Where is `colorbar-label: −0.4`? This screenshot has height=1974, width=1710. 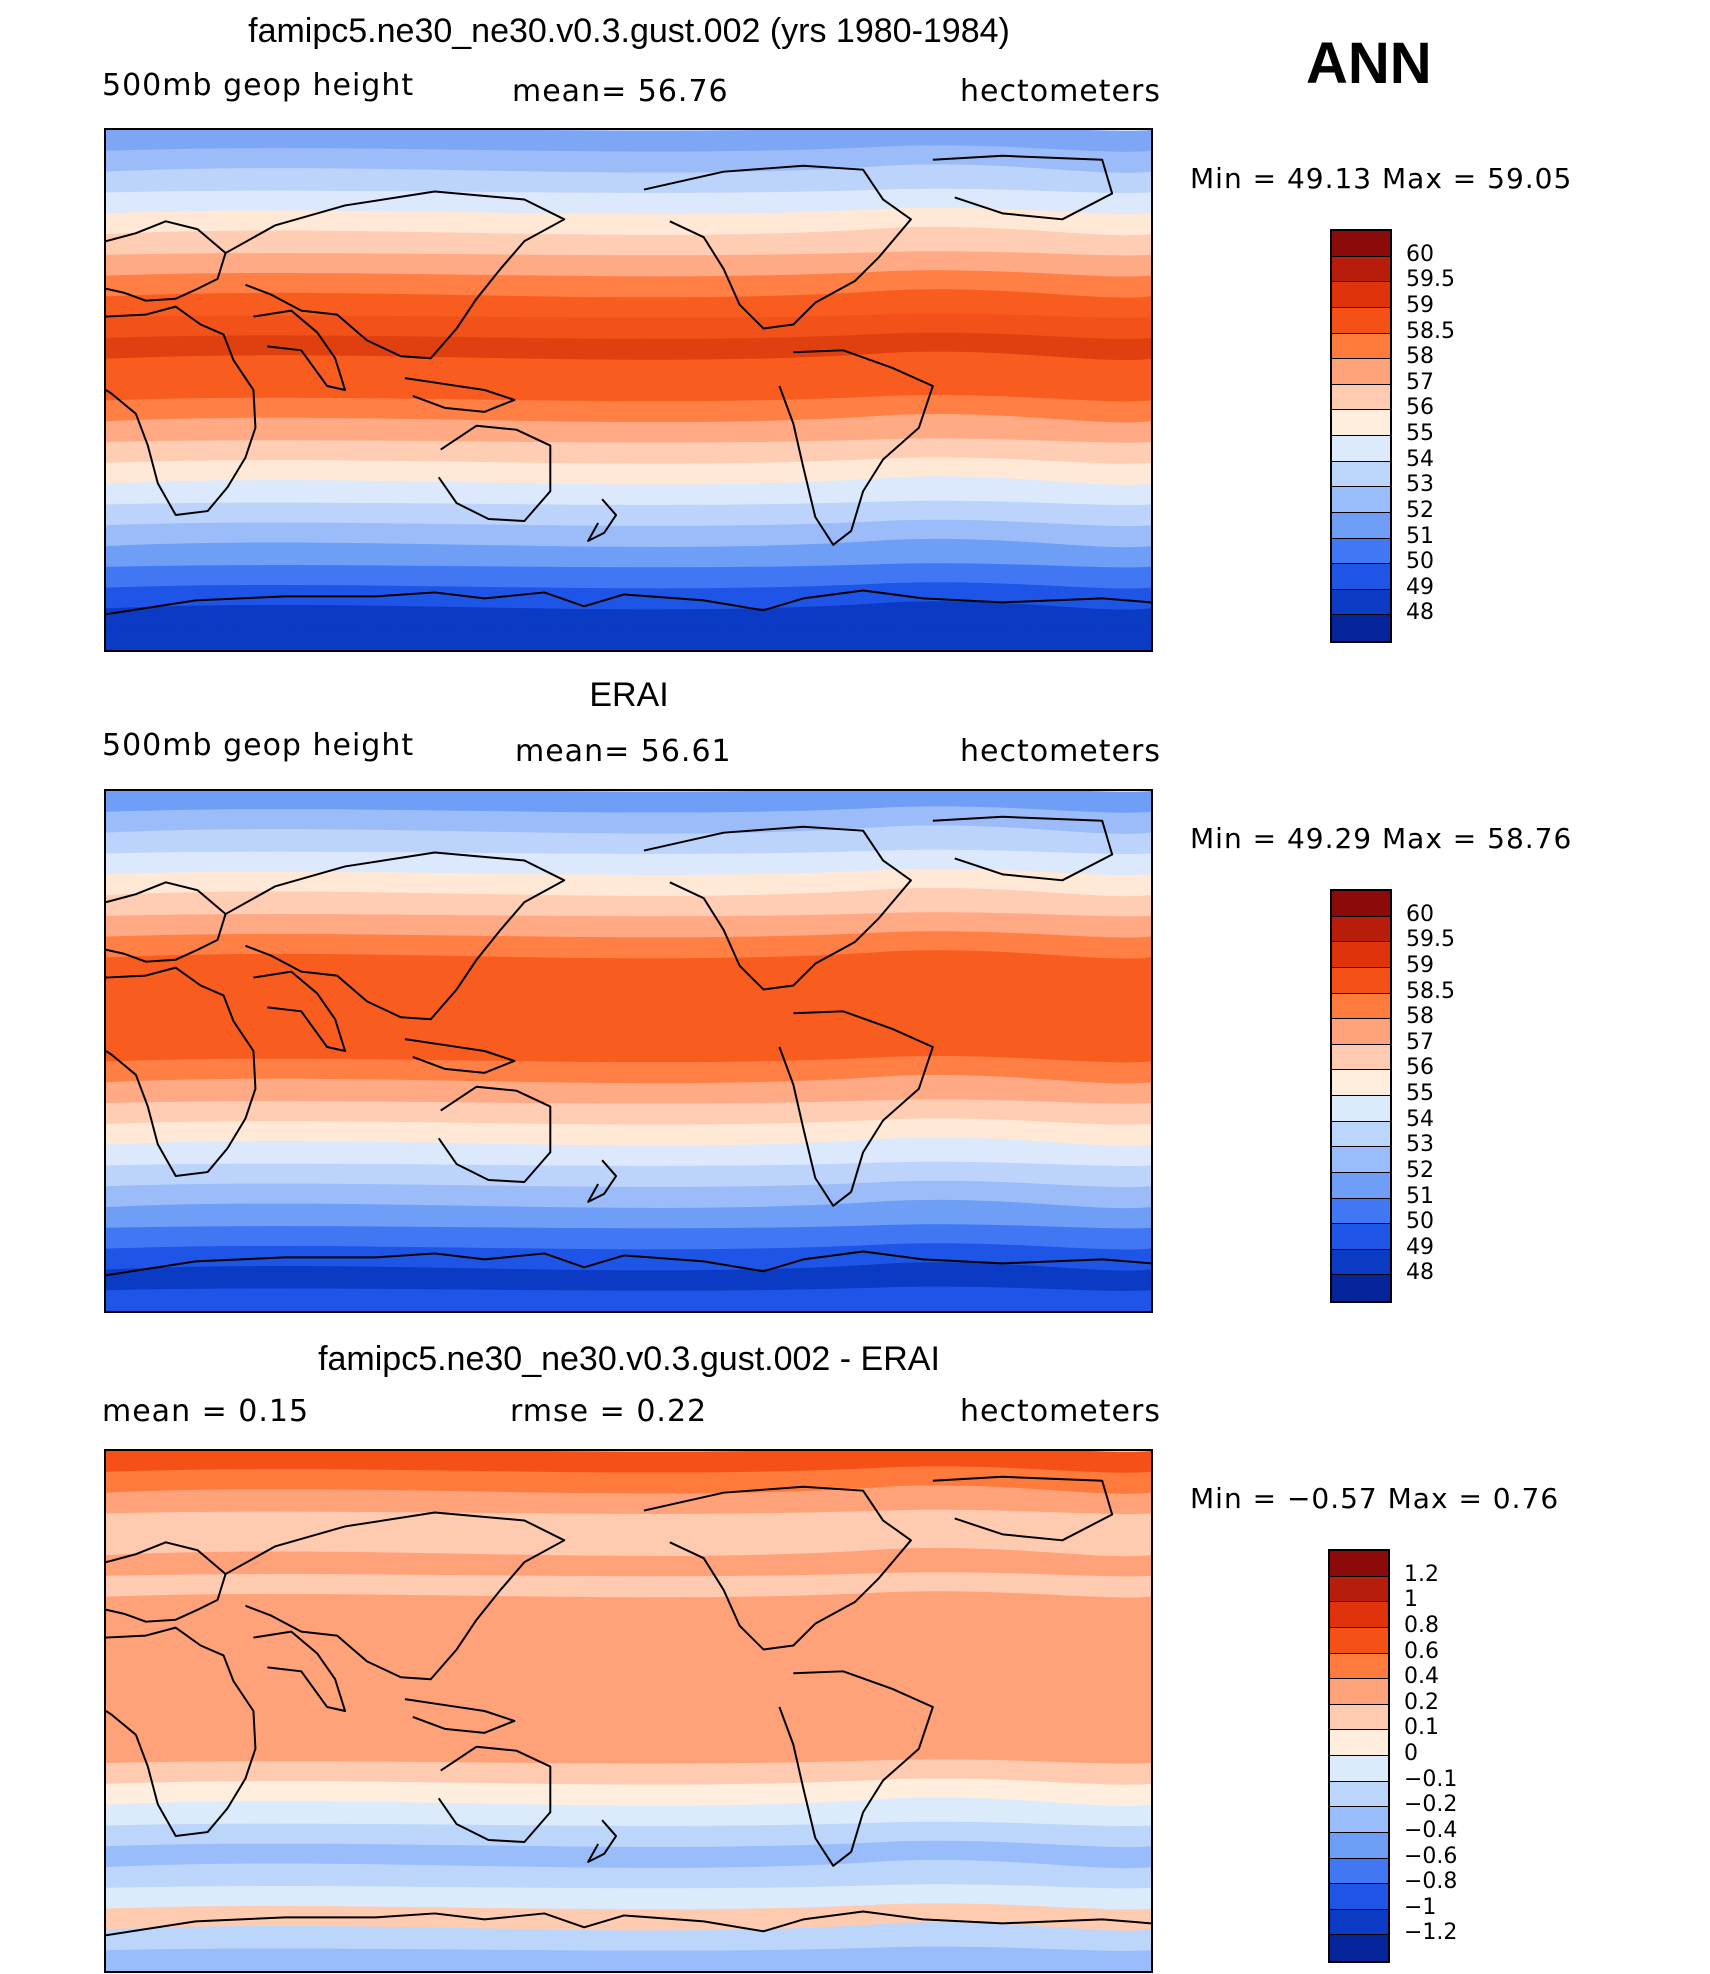 colorbar-label: −0.4 is located at coordinates (1431, 1830).